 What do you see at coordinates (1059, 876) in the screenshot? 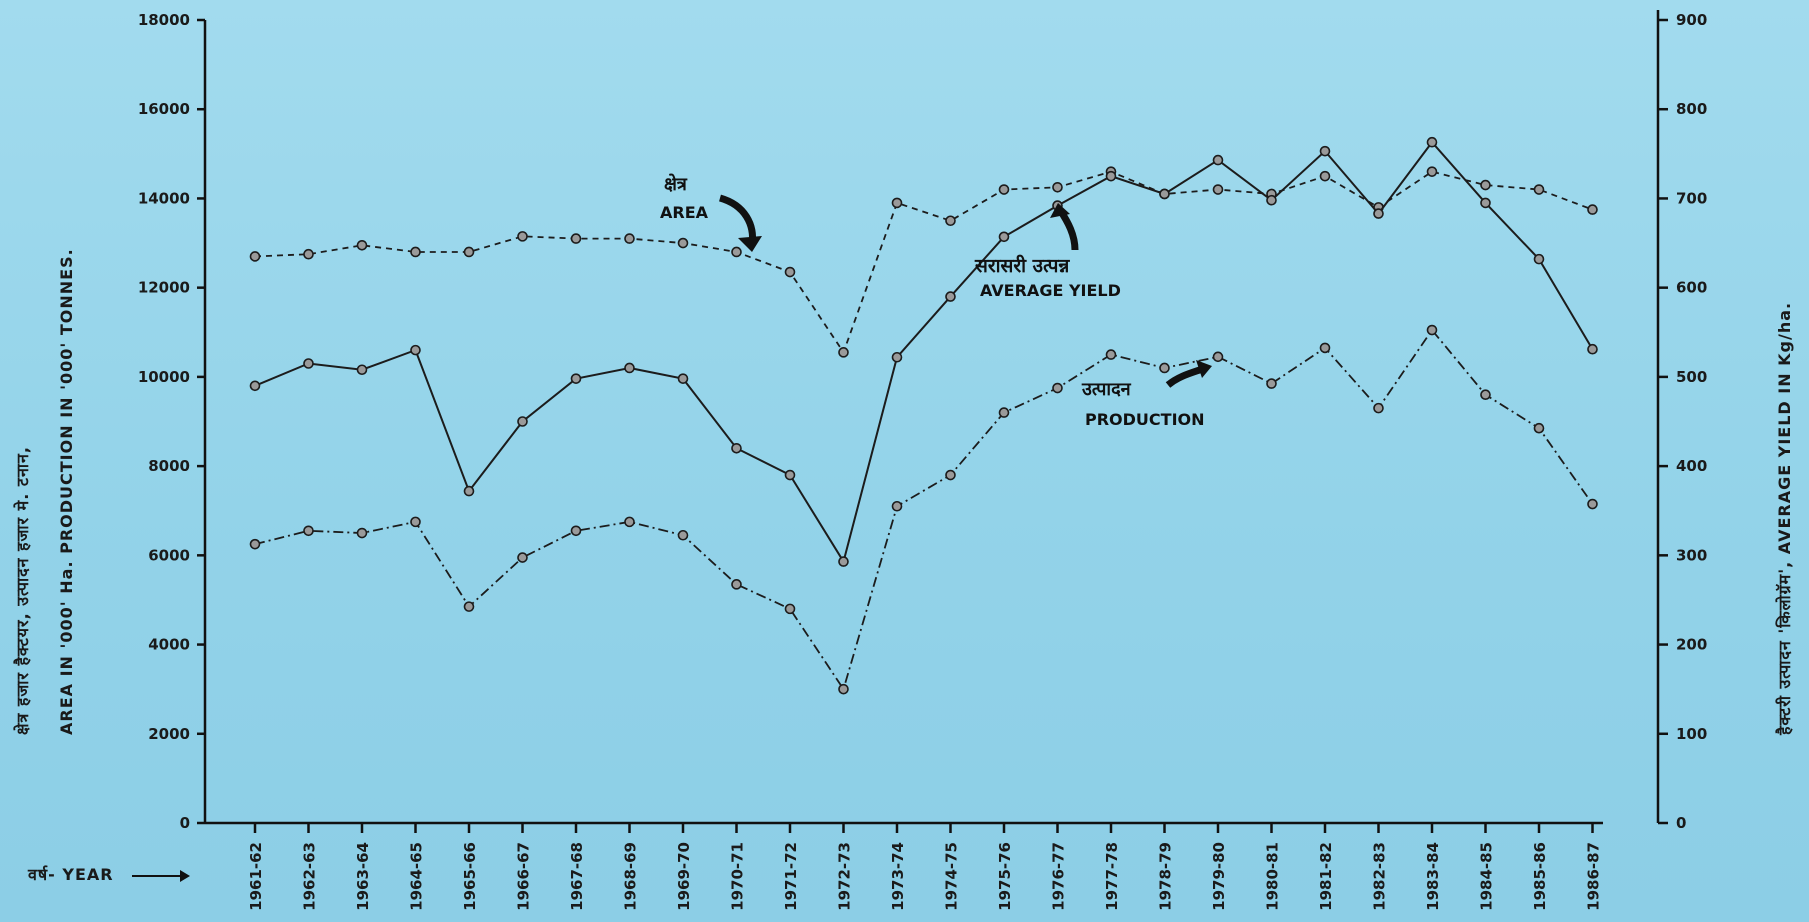
I see `x-tick-label: 1976-77` at bounding box center [1059, 876].